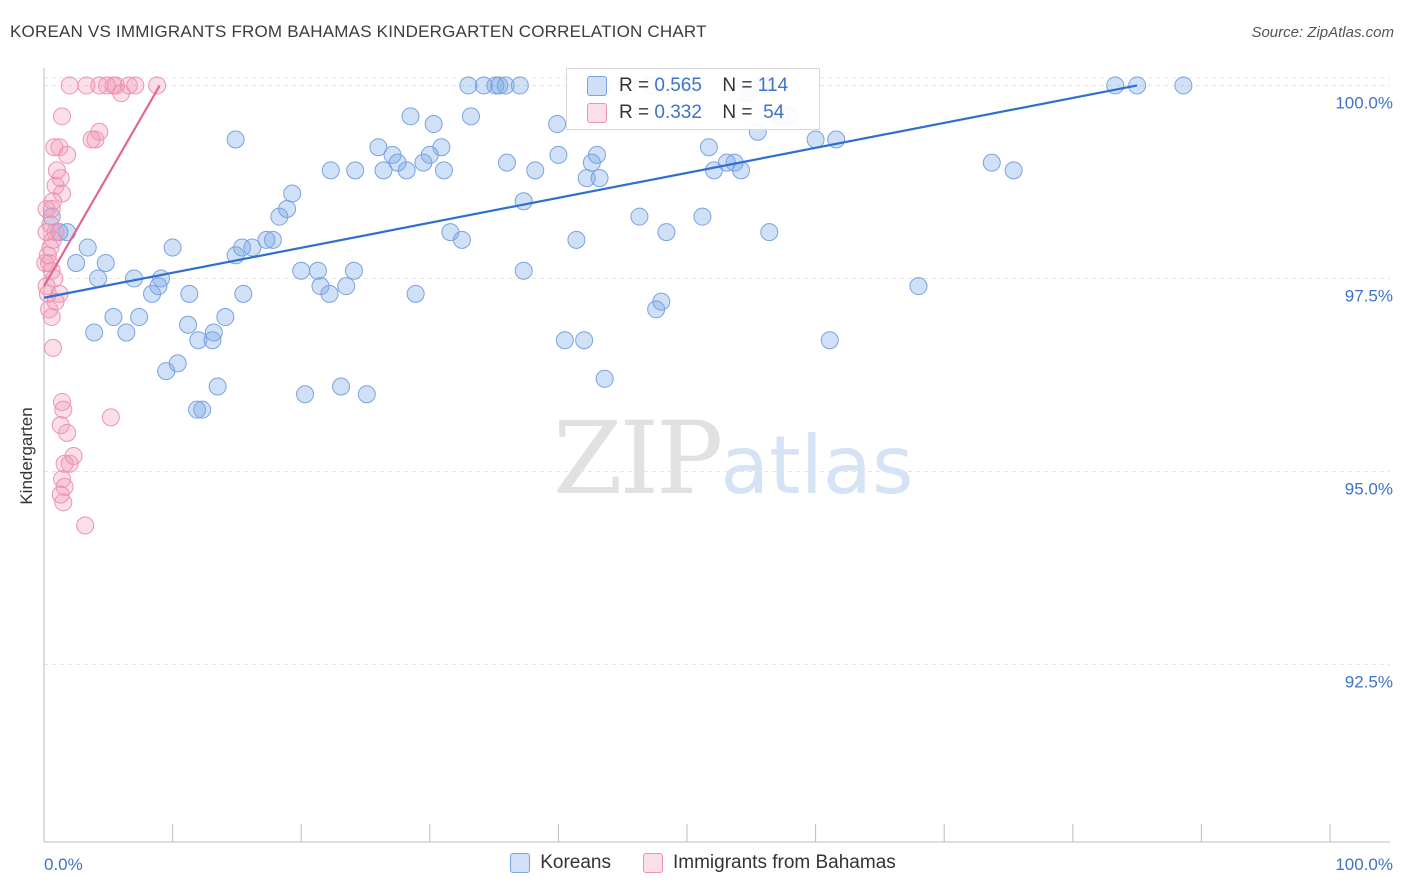 This screenshot has width=1406, height=892. What do you see at coordinates (1364, 864) in the screenshot?
I see `x-tick-label-max: 100.0%` at bounding box center [1364, 864].